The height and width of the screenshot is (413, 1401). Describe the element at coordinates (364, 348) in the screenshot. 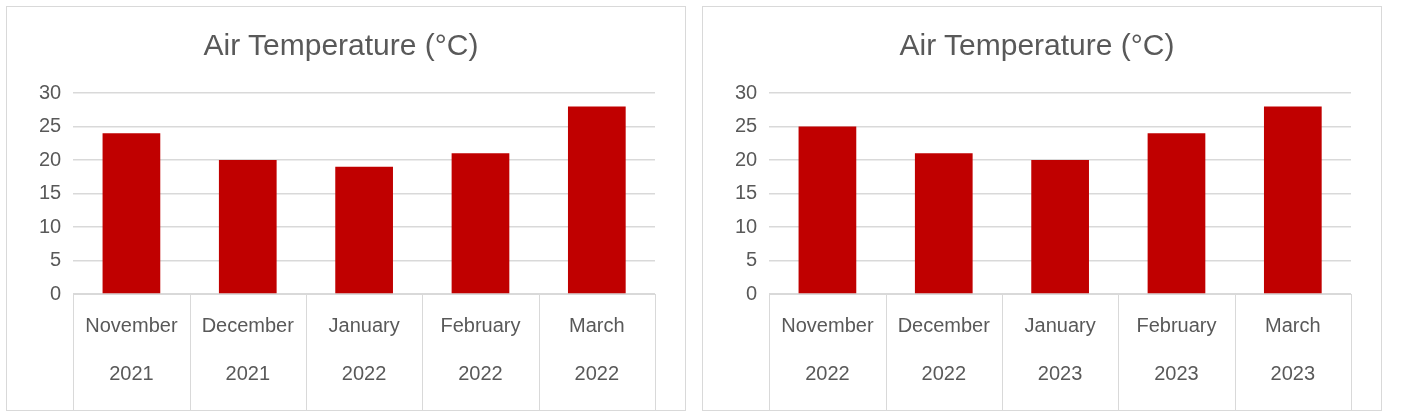

I see `category-label: January 2022` at that location.